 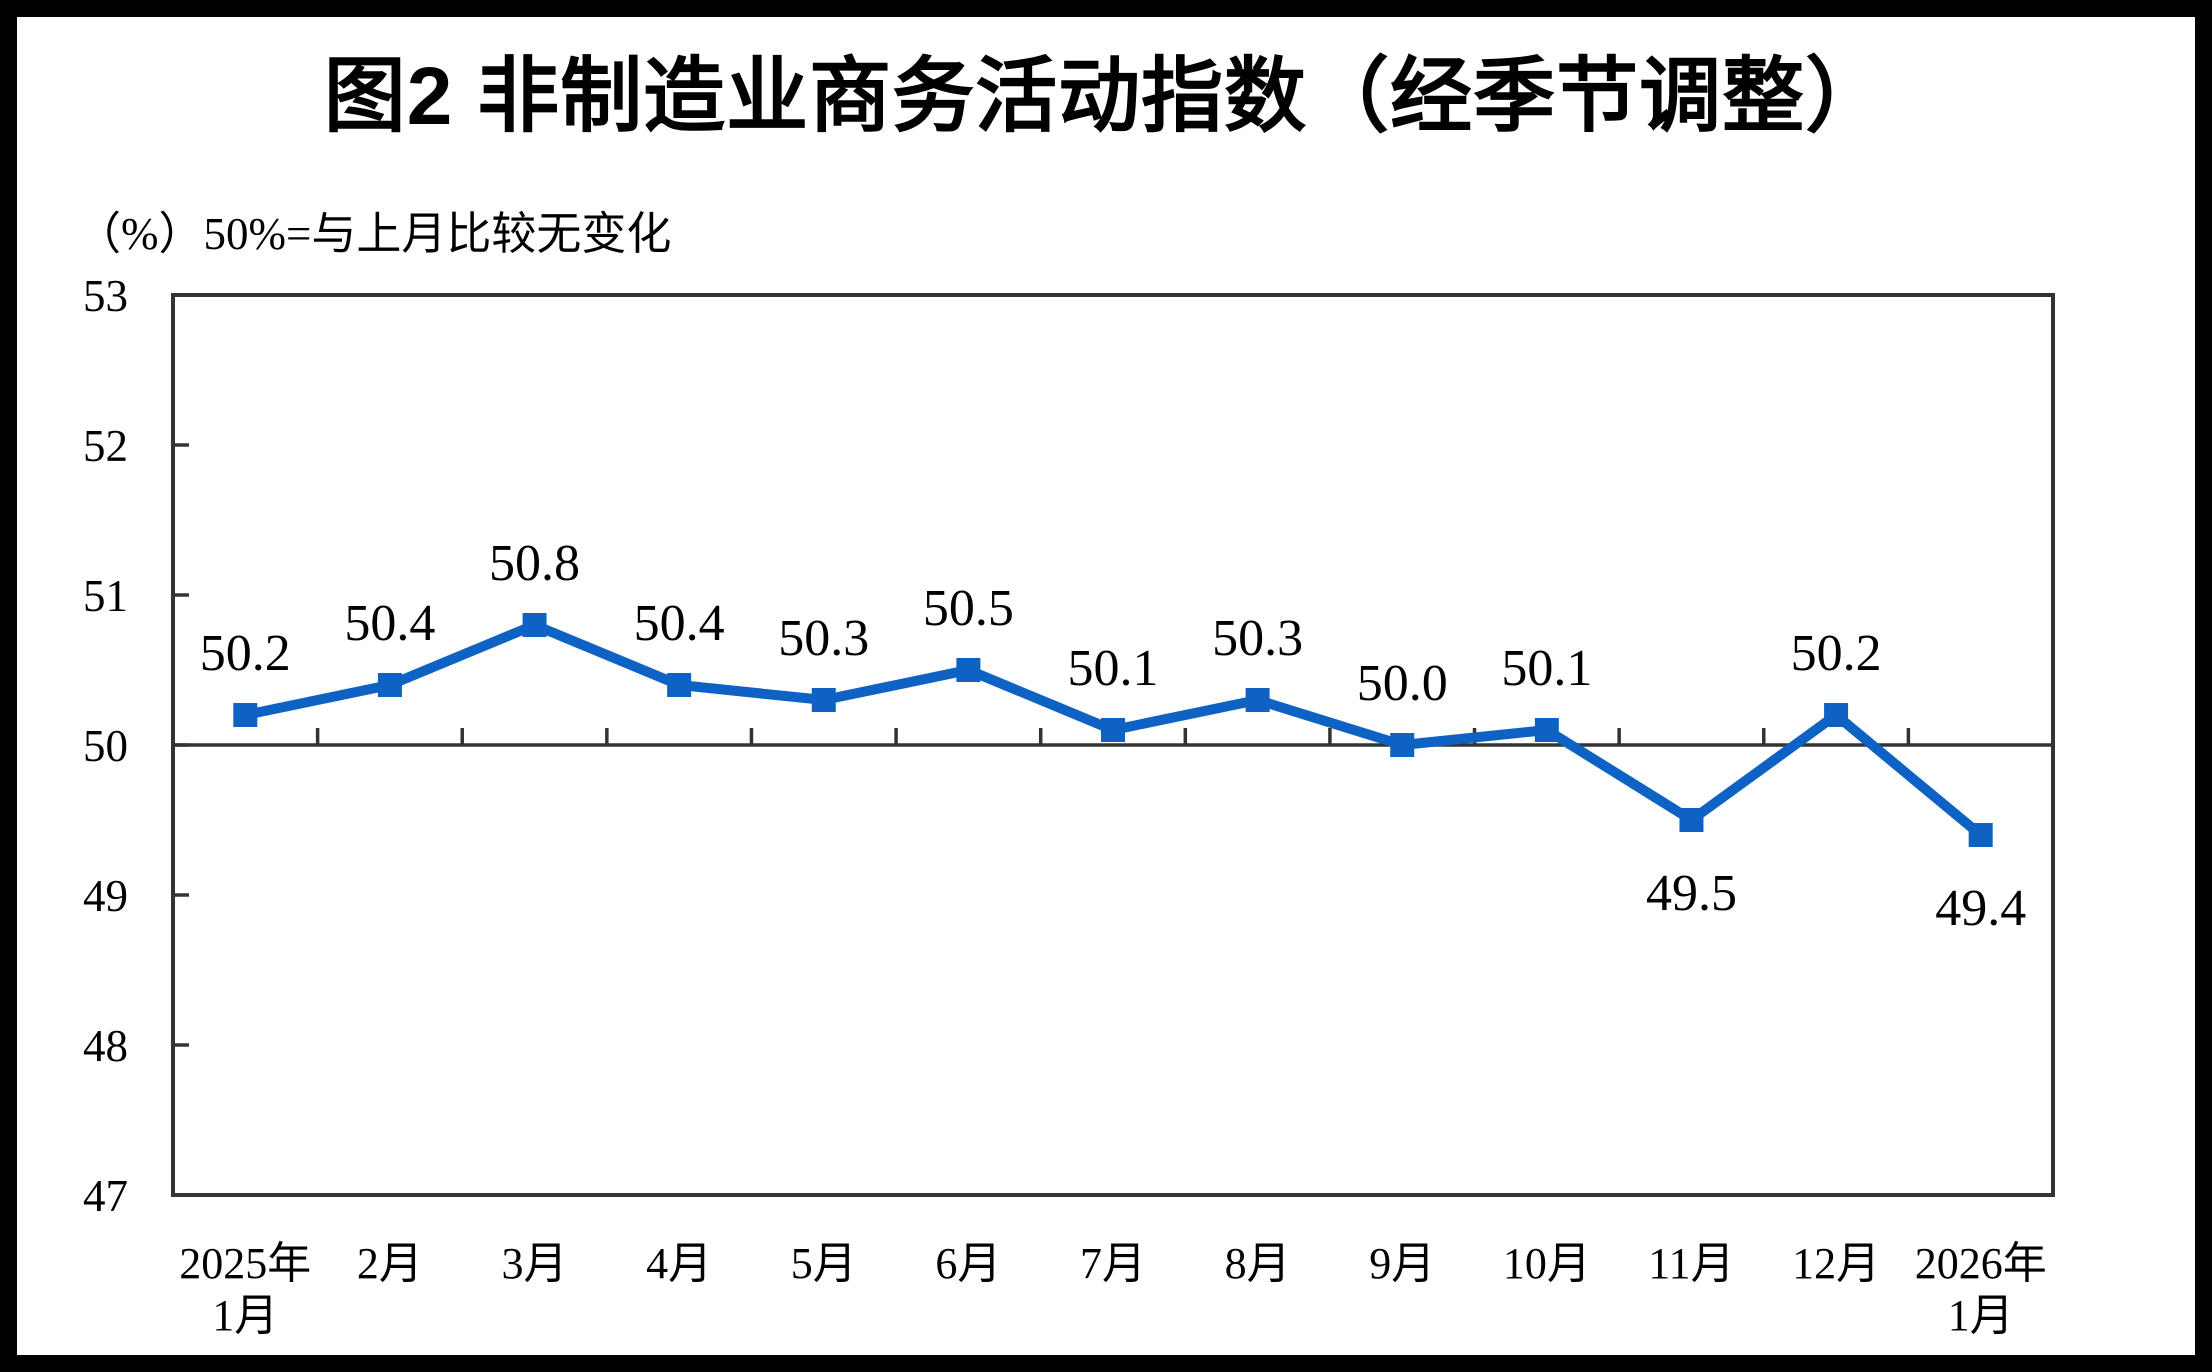 What do you see at coordinates (1980, 908) in the screenshot?
I see `data-label: 49.4` at bounding box center [1980, 908].